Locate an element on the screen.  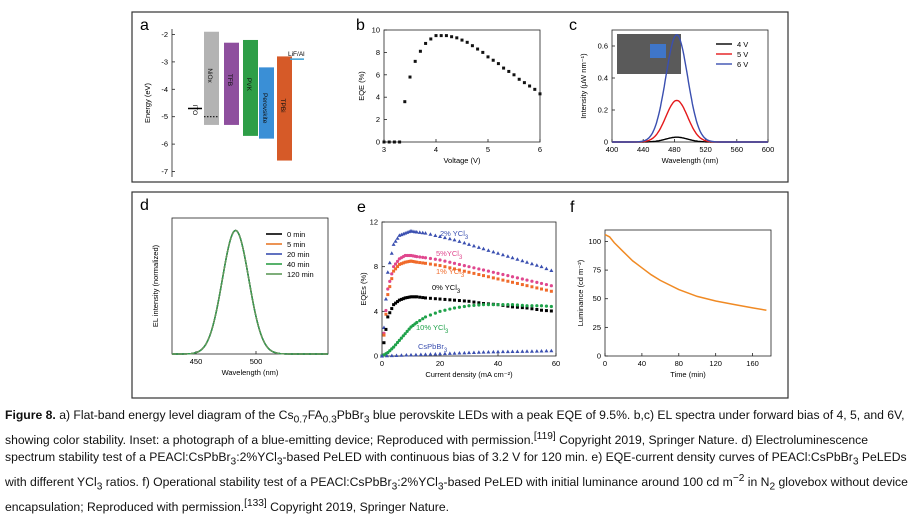
y-tick-label: 75 is located at coordinates (597, 270).